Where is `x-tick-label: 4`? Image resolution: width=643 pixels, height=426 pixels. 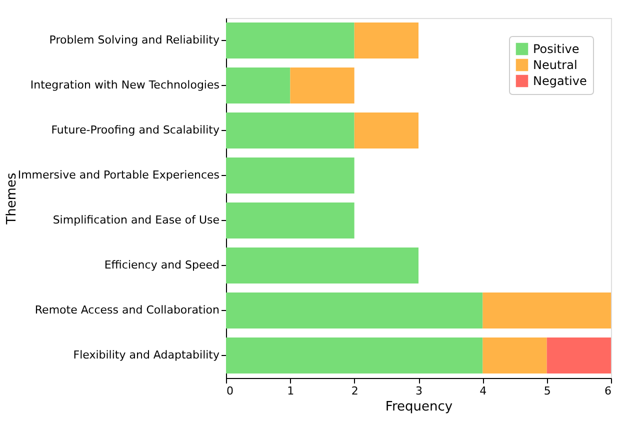 x-tick-label: 4 is located at coordinates (483, 391).